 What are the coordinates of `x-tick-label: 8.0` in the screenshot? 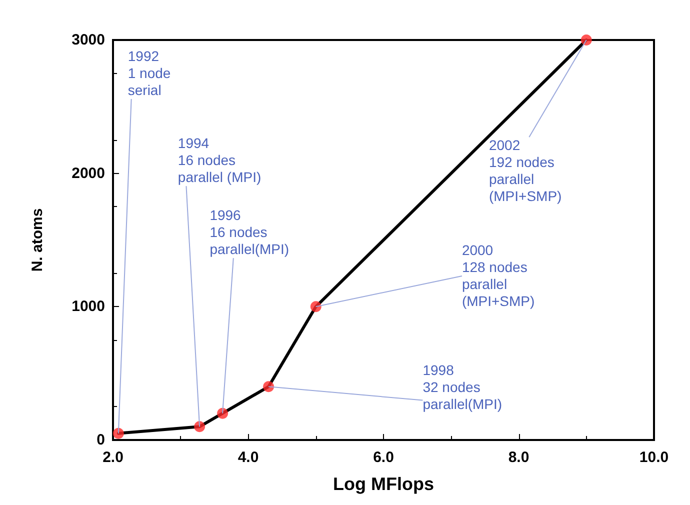 It's located at (519, 457).